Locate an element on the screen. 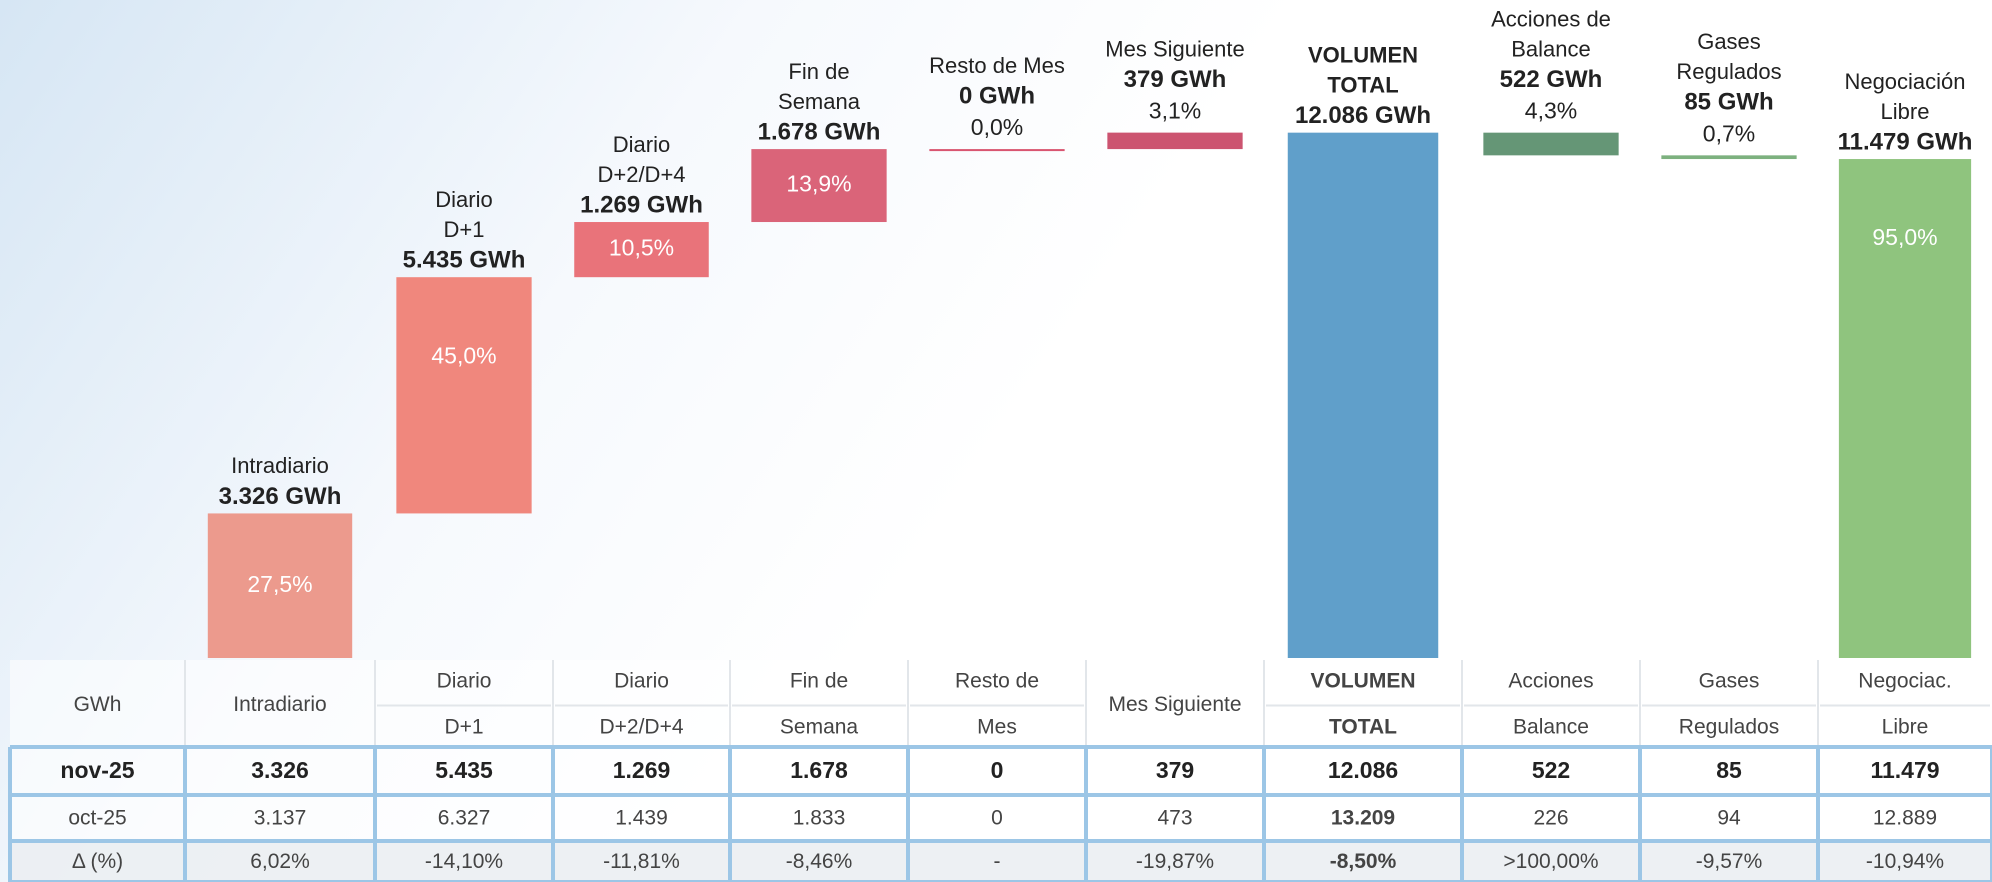 The height and width of the screenshot is (882, 1992). value-label: 1.678 GWh is located at coordinates (819, 131).